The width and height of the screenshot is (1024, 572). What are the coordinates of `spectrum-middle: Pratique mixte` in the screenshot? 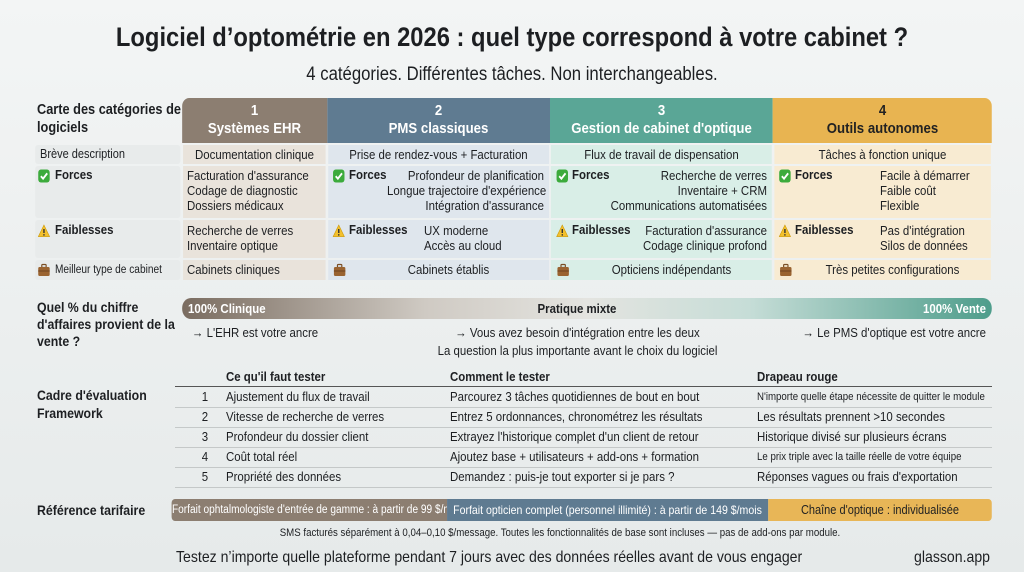 It's located at (577, 308).